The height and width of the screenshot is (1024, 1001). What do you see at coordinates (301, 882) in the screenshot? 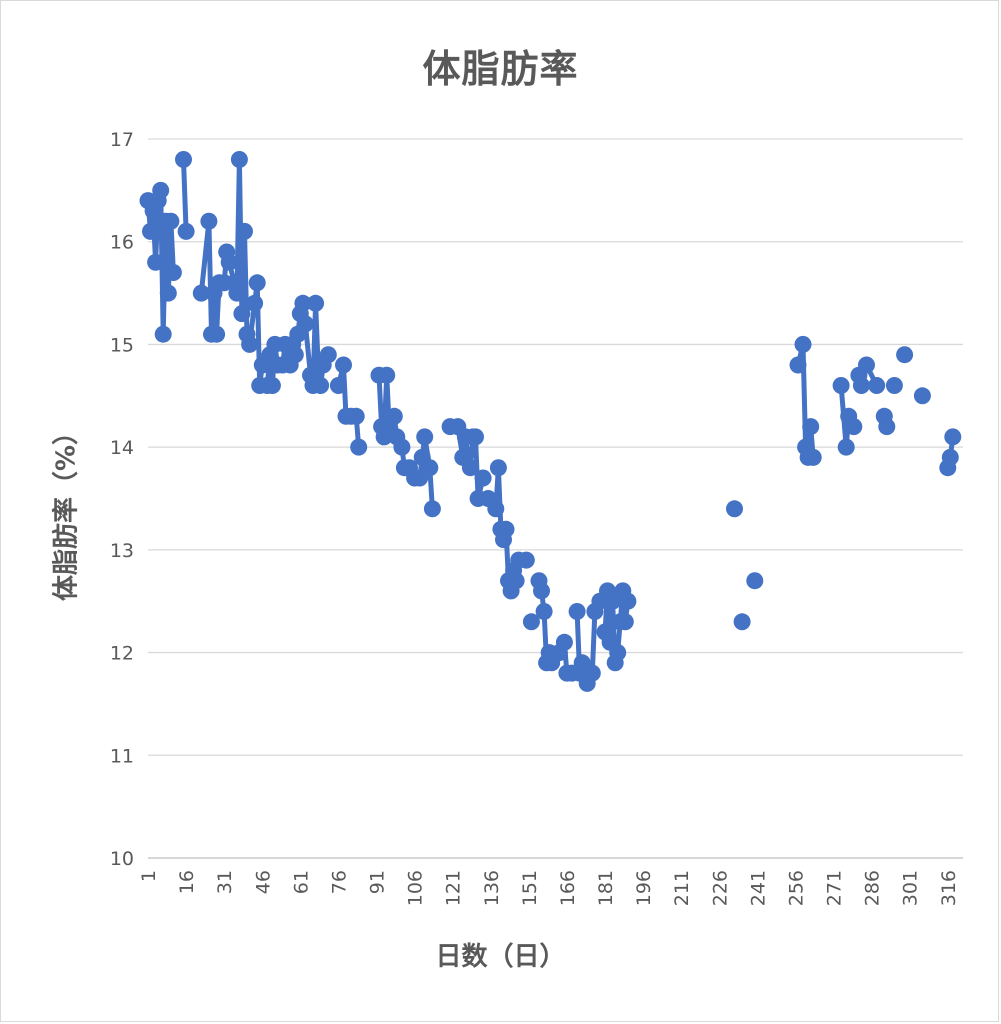
I see `x-tick-label: 61` at bounding box center [301, 882].